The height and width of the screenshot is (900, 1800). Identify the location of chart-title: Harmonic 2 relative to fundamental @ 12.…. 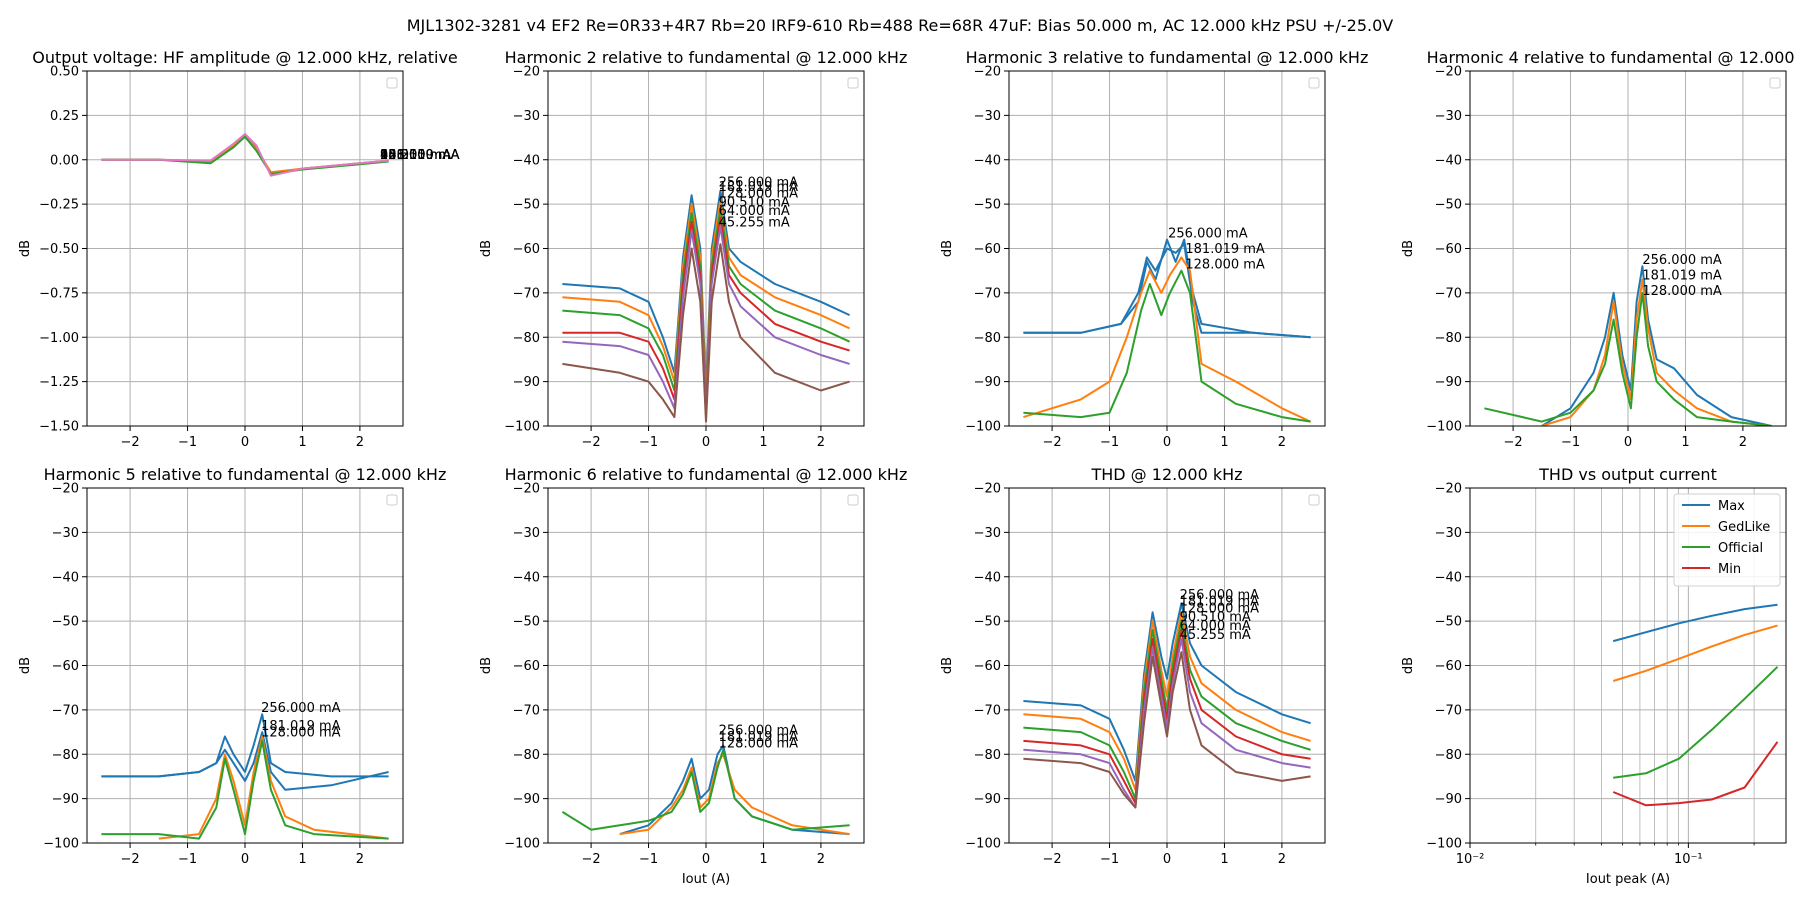
(706, 57).